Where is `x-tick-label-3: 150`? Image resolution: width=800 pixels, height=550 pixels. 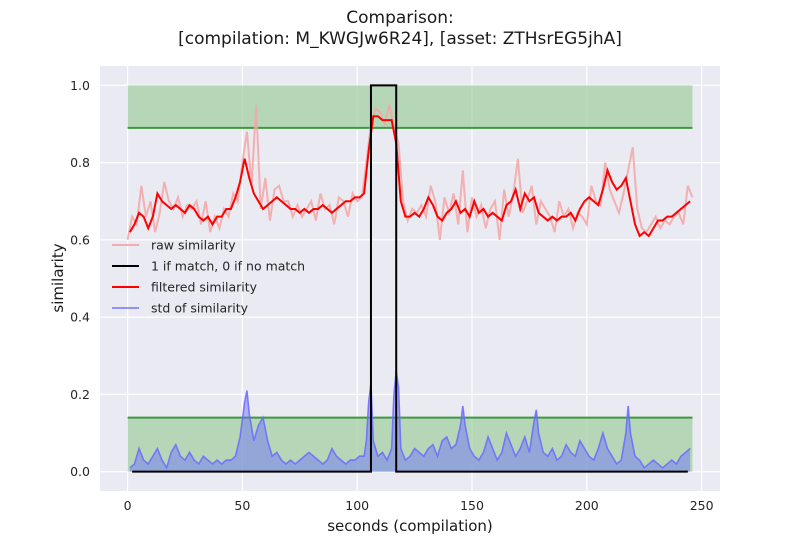
x-tick-label-3: 150 is located at coordinates (472, 505).